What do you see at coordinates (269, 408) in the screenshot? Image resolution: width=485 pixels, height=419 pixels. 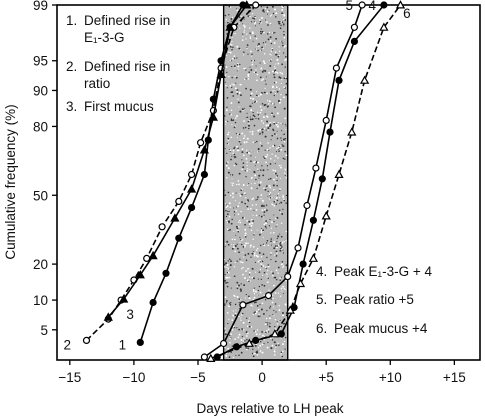 I see `x-axis-title: Days relative to LH peak` at bounding box center [269, 408].